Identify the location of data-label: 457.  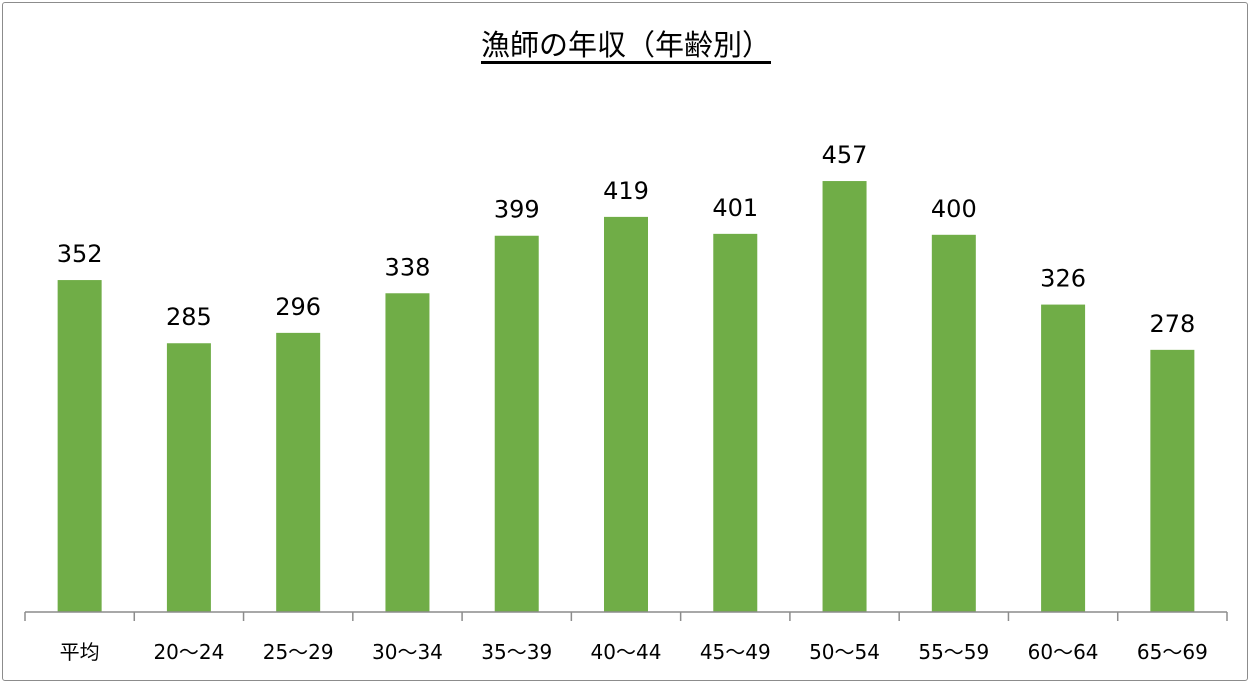
(845, 155).